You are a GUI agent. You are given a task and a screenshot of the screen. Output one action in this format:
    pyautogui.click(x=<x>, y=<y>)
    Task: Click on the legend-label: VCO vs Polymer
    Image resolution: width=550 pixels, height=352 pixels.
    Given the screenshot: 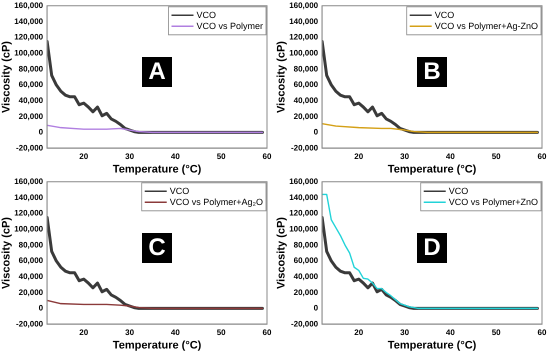 What is the action you would take?
    pyautogui.click(x=230, y=25)
    